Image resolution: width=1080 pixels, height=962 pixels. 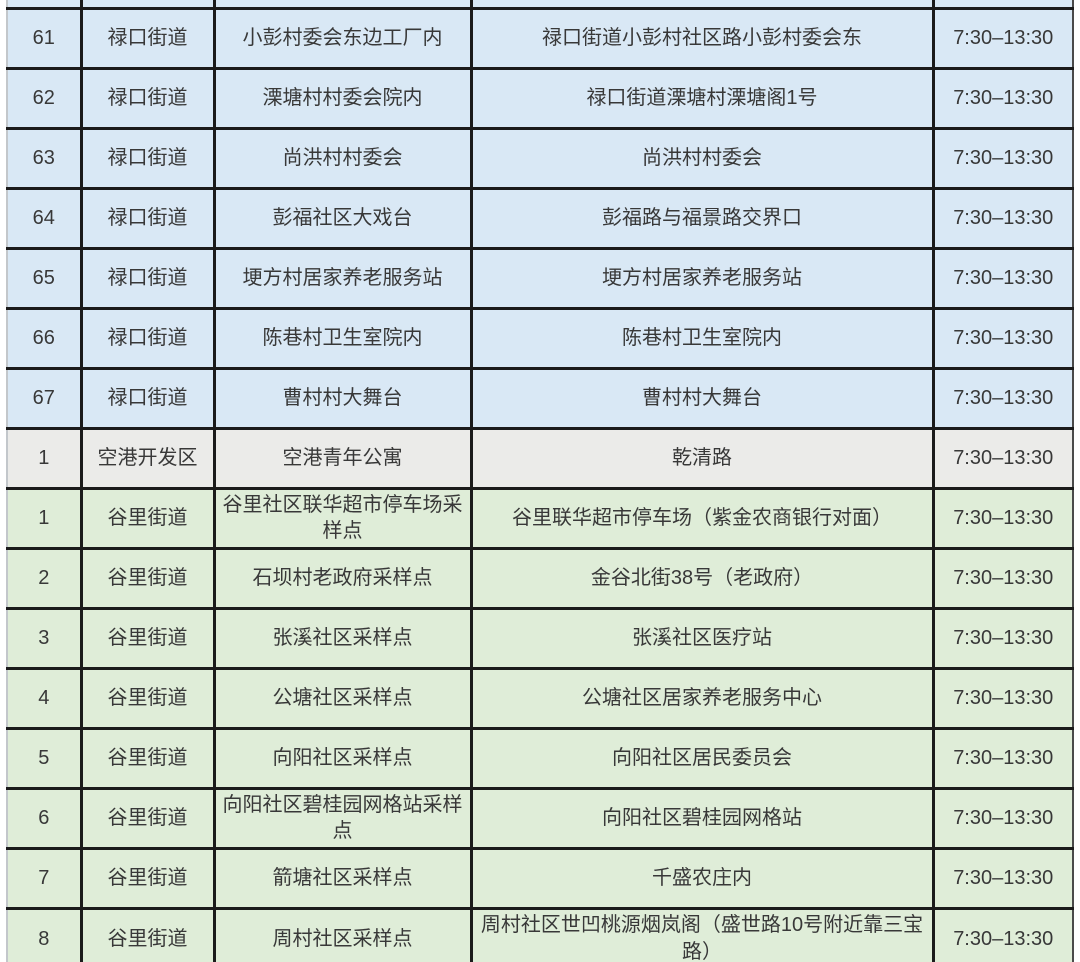 What do you see at coordinates (342, 218) in the screenshot?
I see `cell-site: 彭福社区大戏台` at bounding box center [342, 218].